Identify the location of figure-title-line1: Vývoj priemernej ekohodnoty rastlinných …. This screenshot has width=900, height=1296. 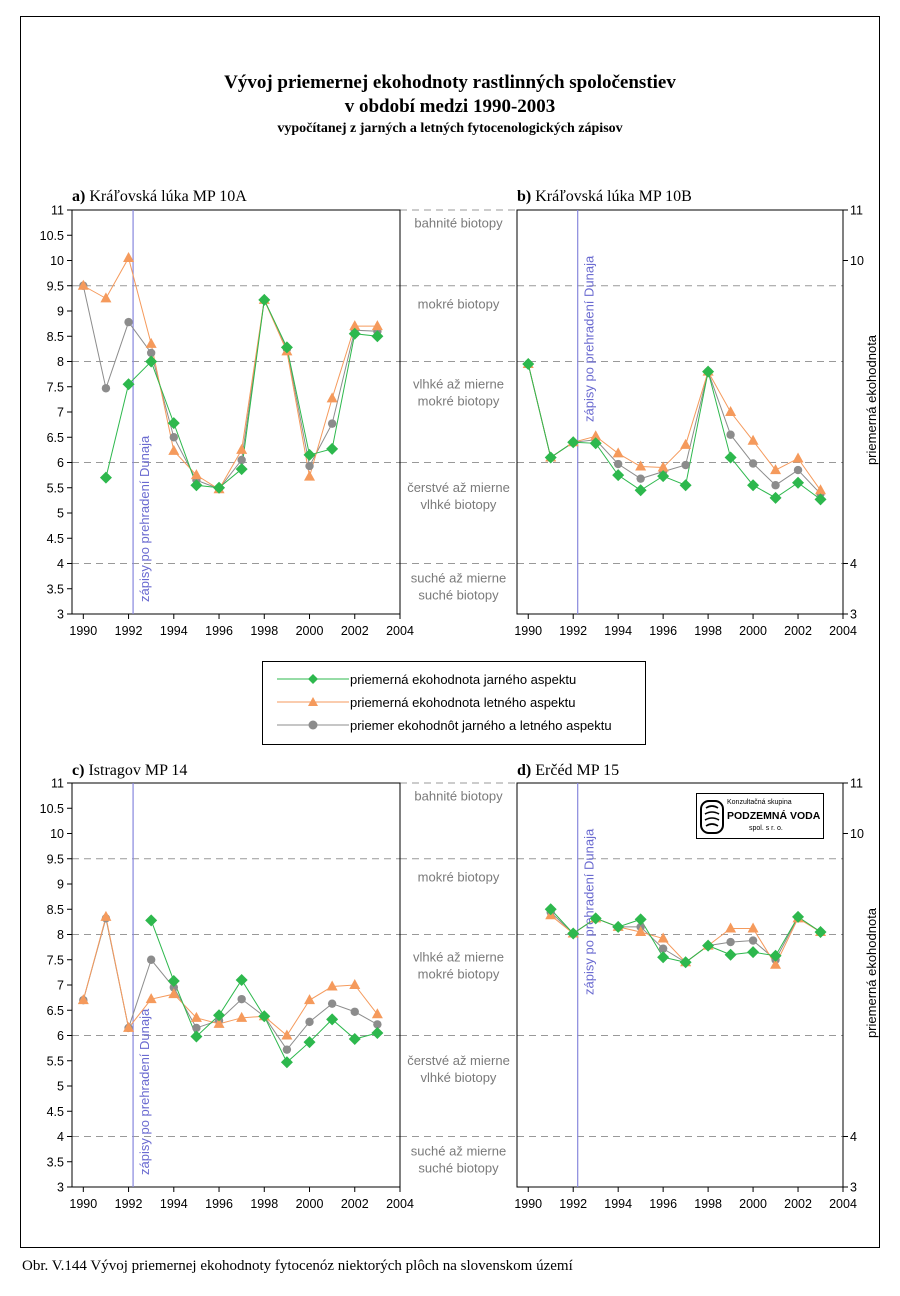
(450, 82).